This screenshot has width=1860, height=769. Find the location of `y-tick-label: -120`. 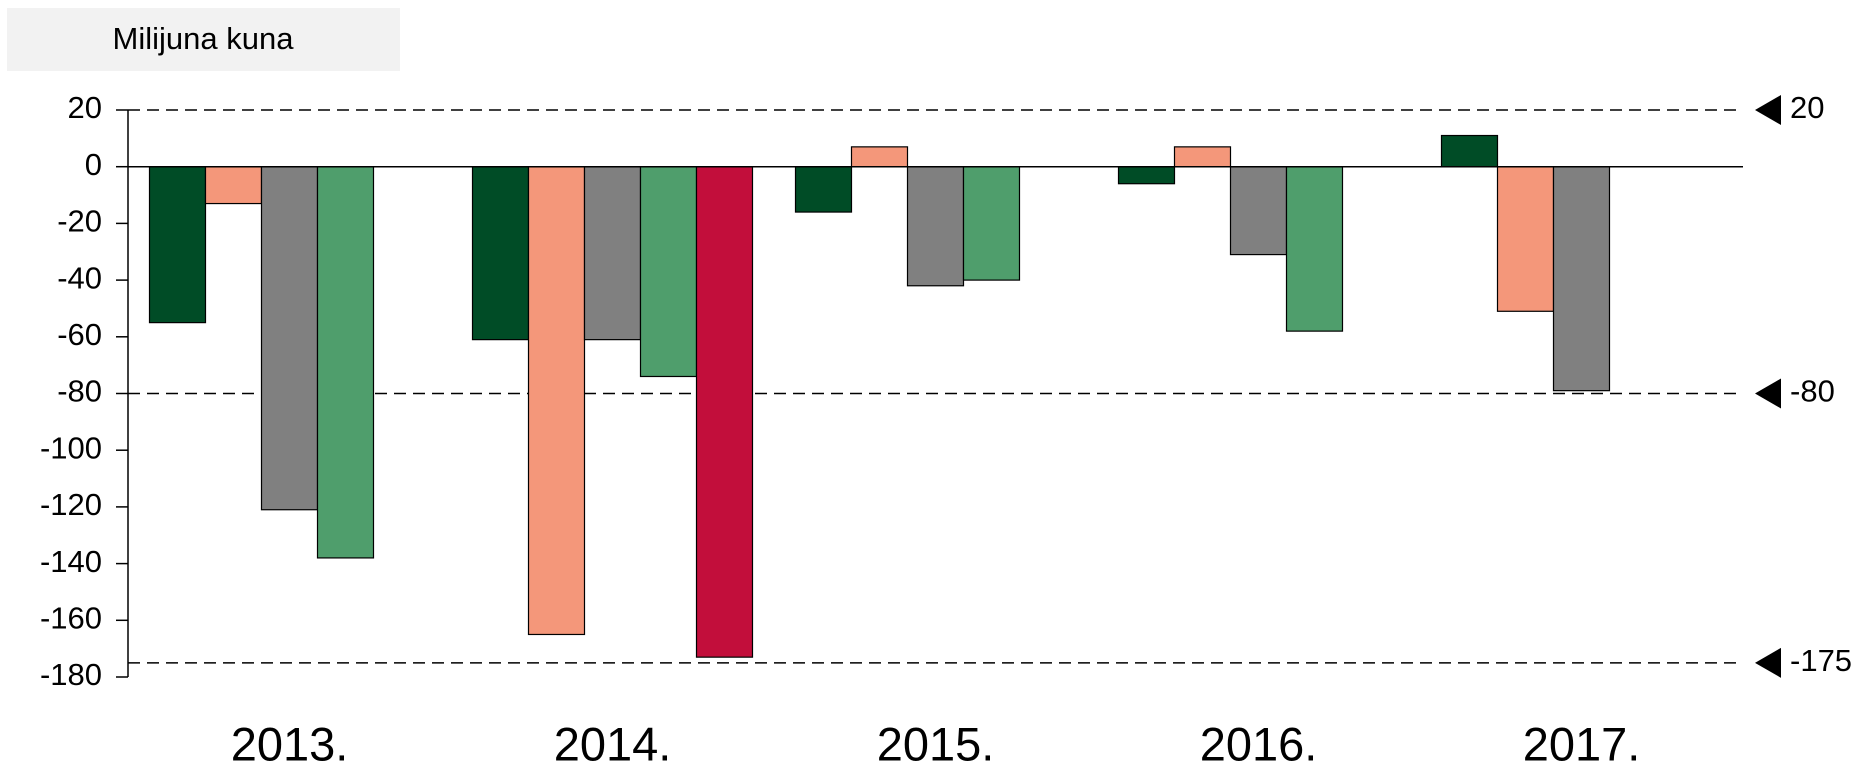

y-tick-label: -120 is located at coordinates (71, 504).